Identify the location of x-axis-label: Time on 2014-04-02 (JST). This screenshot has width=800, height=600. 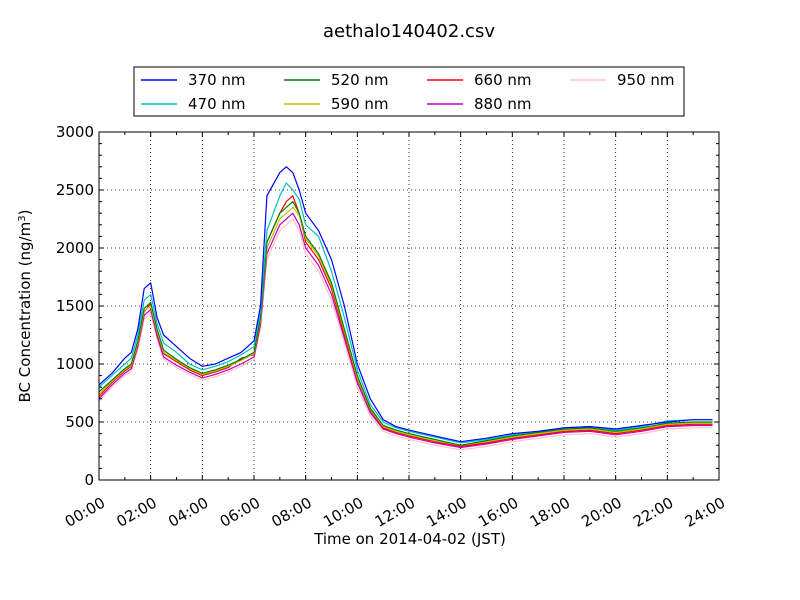
(409, 539).